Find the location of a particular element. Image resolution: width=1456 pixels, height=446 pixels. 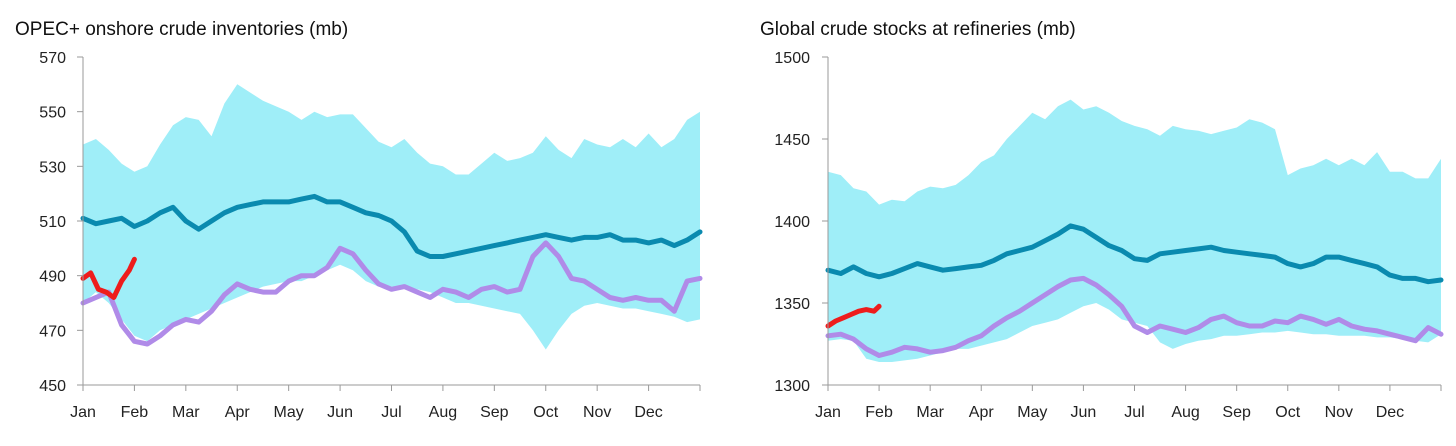

y-tick-label: 1350 is located at coordinates (792, 304).